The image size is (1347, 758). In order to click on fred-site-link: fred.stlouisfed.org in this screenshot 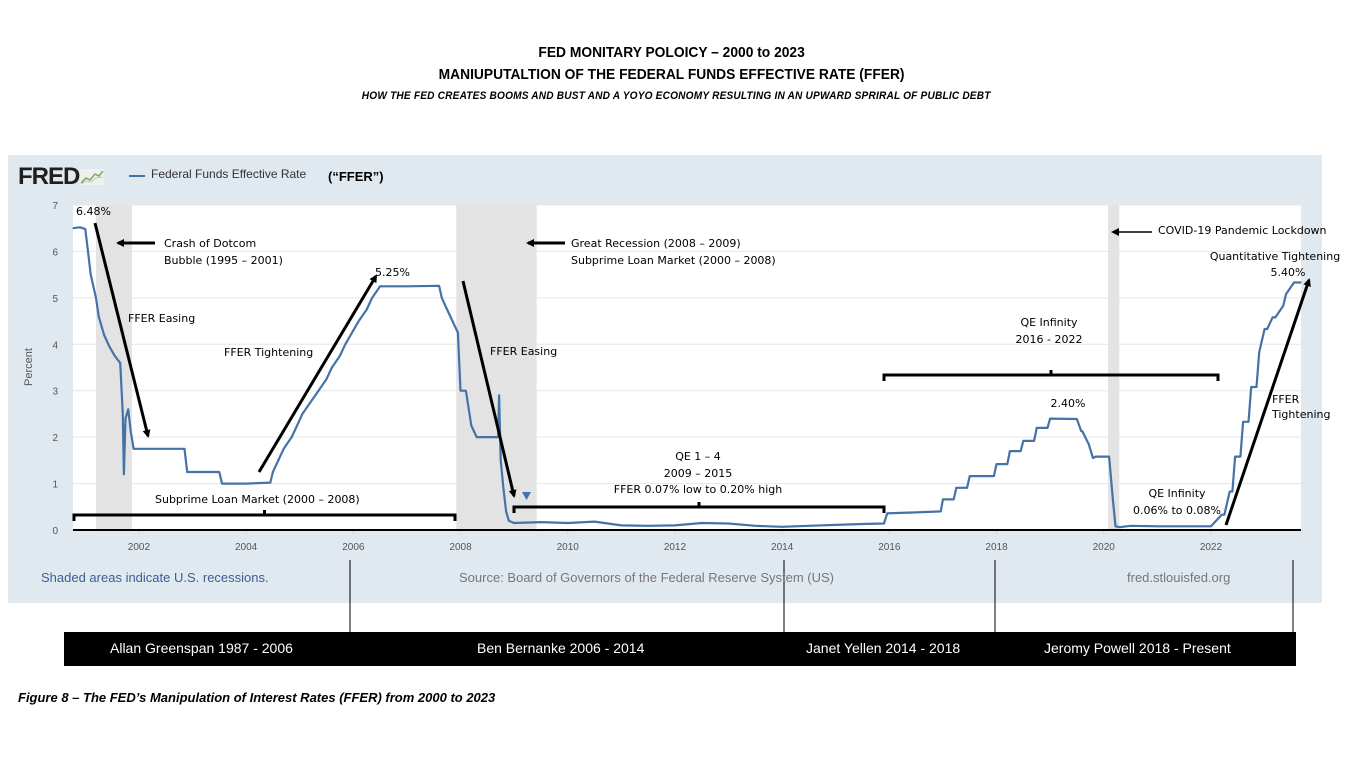, I will do `click(1179, 577)`.